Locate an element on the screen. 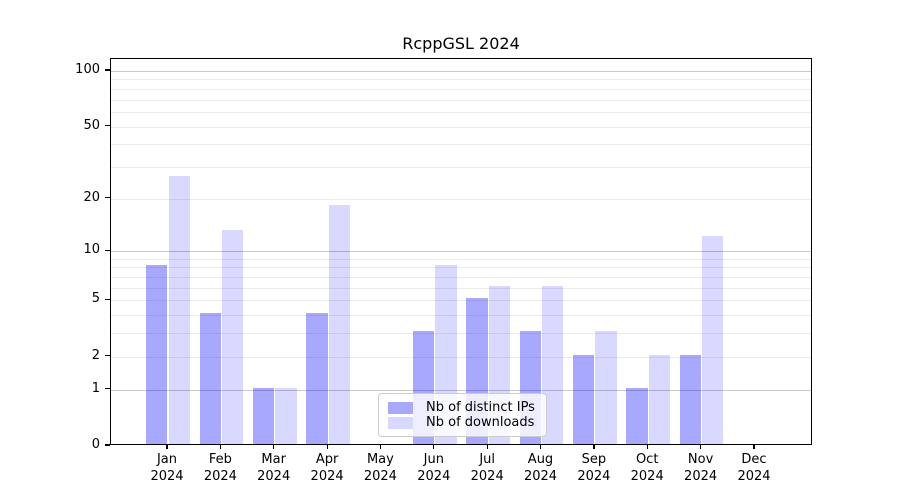  x-tick-label-aug: Aug 2024 is located at coordinates (541, 468).